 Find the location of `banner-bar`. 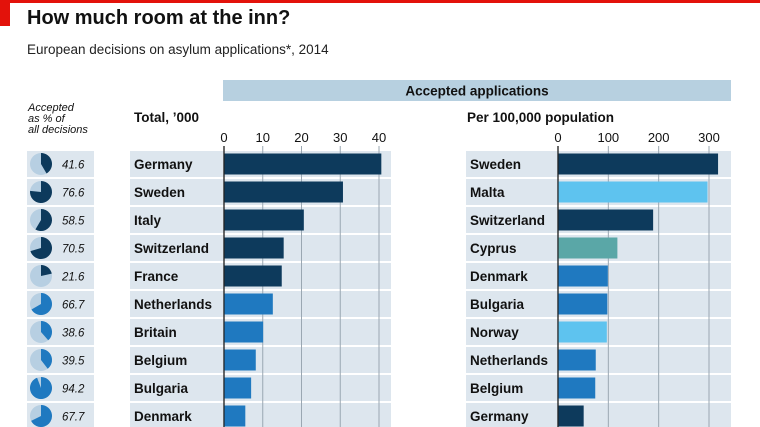

banner-bar is located at coordinates (477, 90).